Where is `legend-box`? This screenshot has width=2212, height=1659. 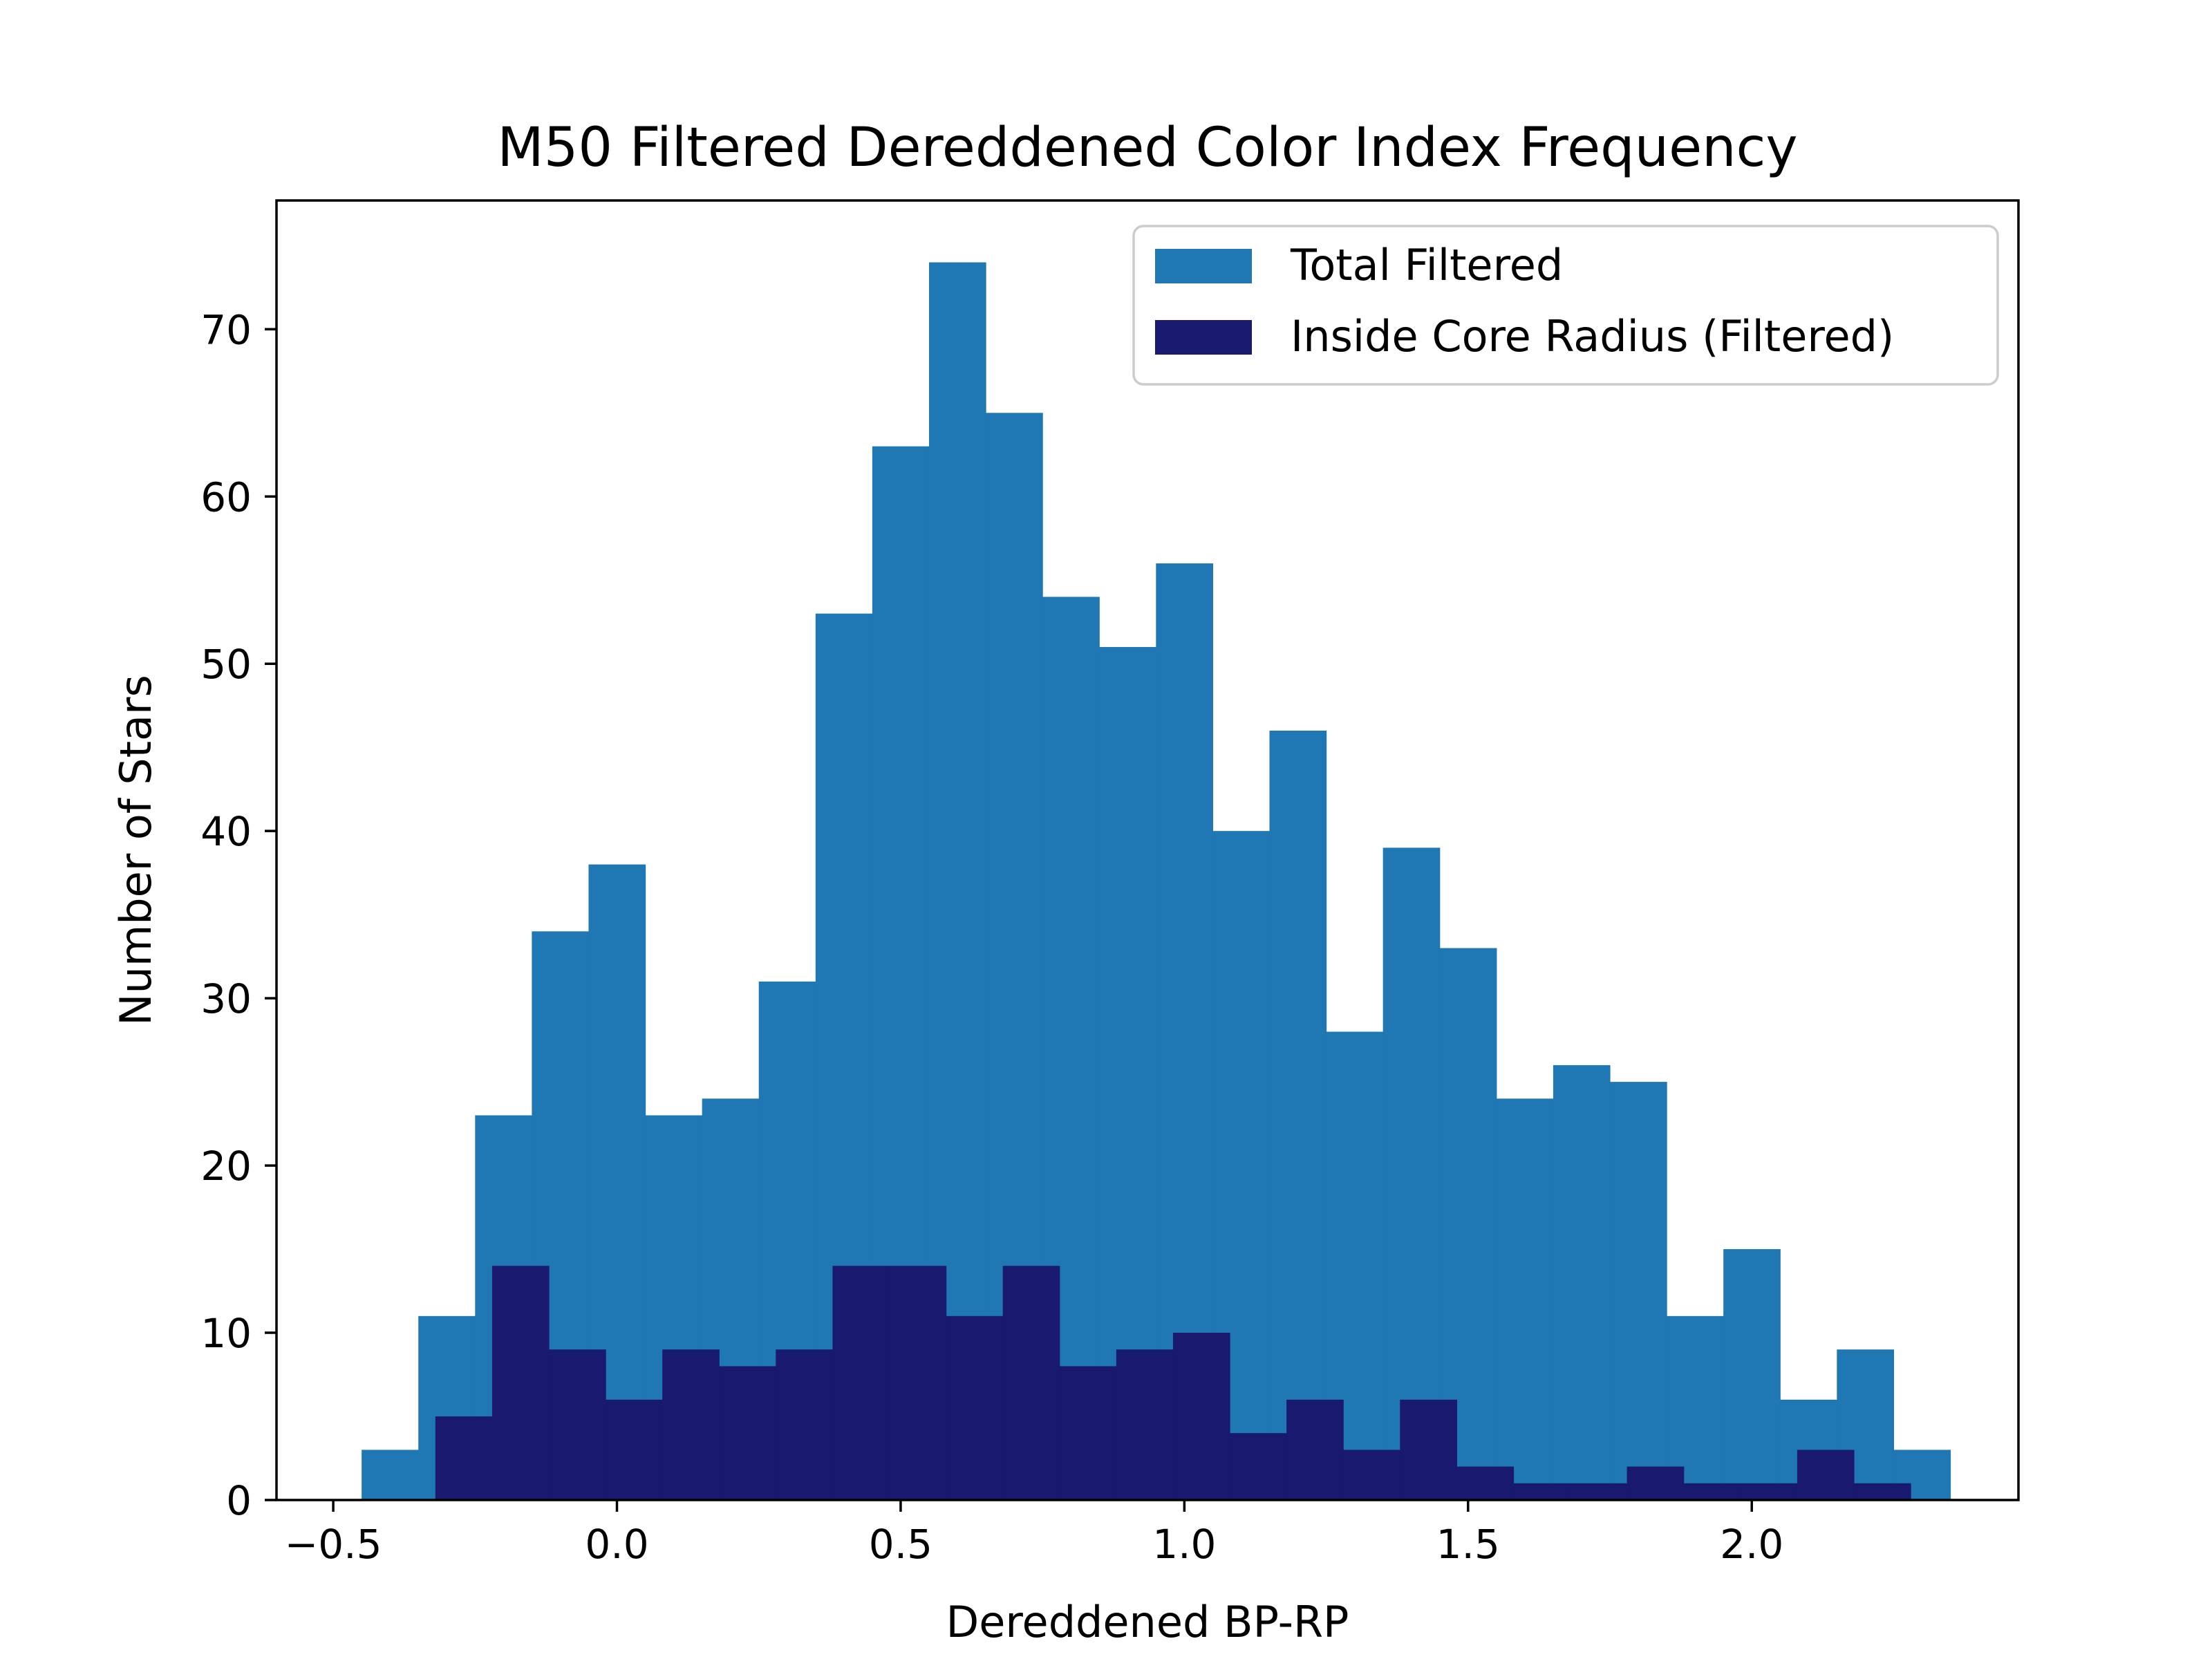 legend-box is located at coordinates (1565, 306).